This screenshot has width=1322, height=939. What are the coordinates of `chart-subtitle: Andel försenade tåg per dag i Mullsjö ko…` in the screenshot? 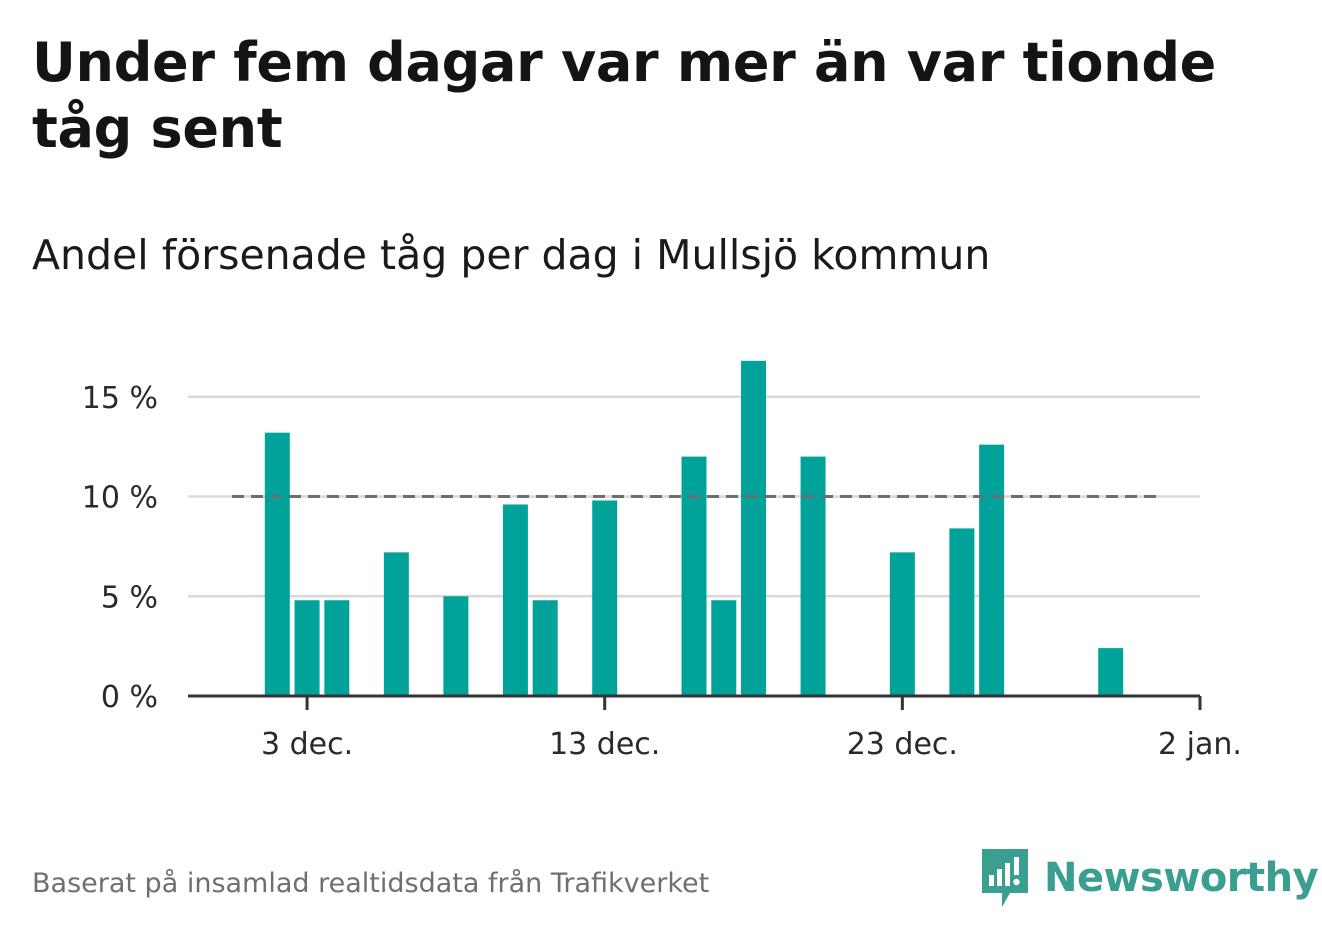 It's located at (511, 255).